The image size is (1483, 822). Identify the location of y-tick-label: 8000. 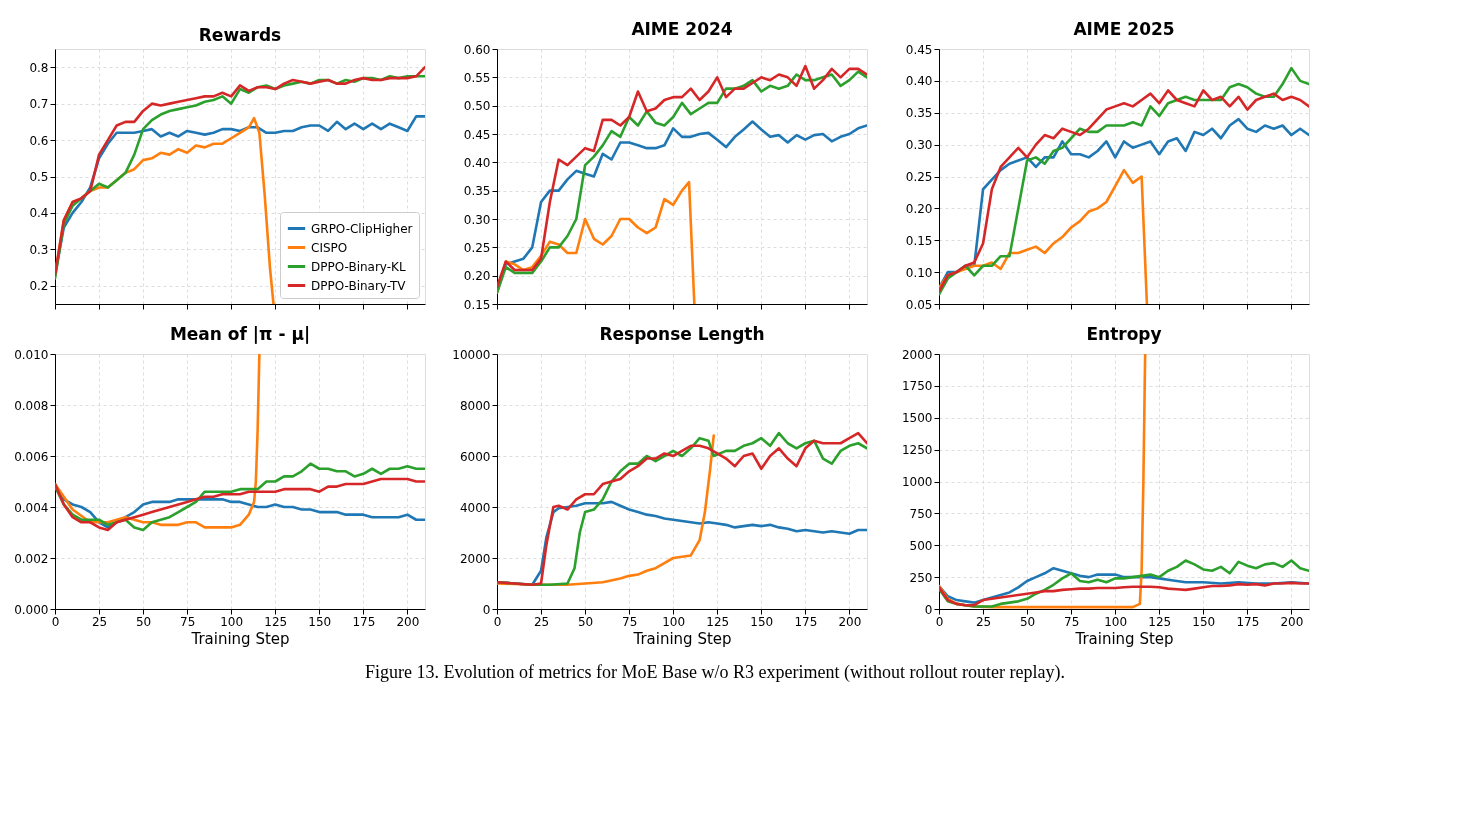
(475, 405).